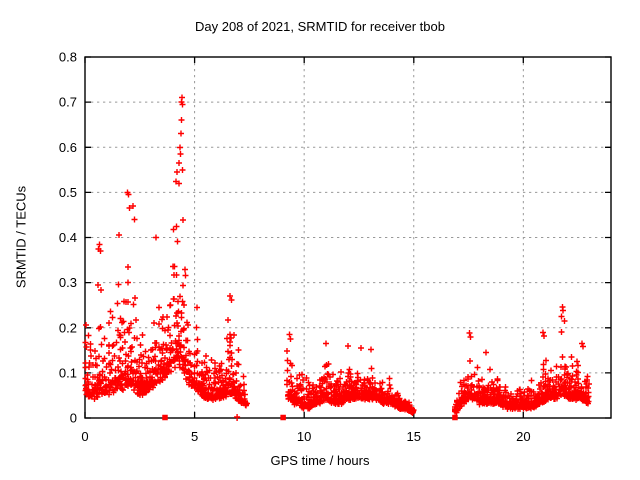 The height and width of the screenshot is (480, 640). What do you see at coordinates (68, 192) in the screenshot?
I see `y-tick-label: 0.5` at bounding box center [68, 192].